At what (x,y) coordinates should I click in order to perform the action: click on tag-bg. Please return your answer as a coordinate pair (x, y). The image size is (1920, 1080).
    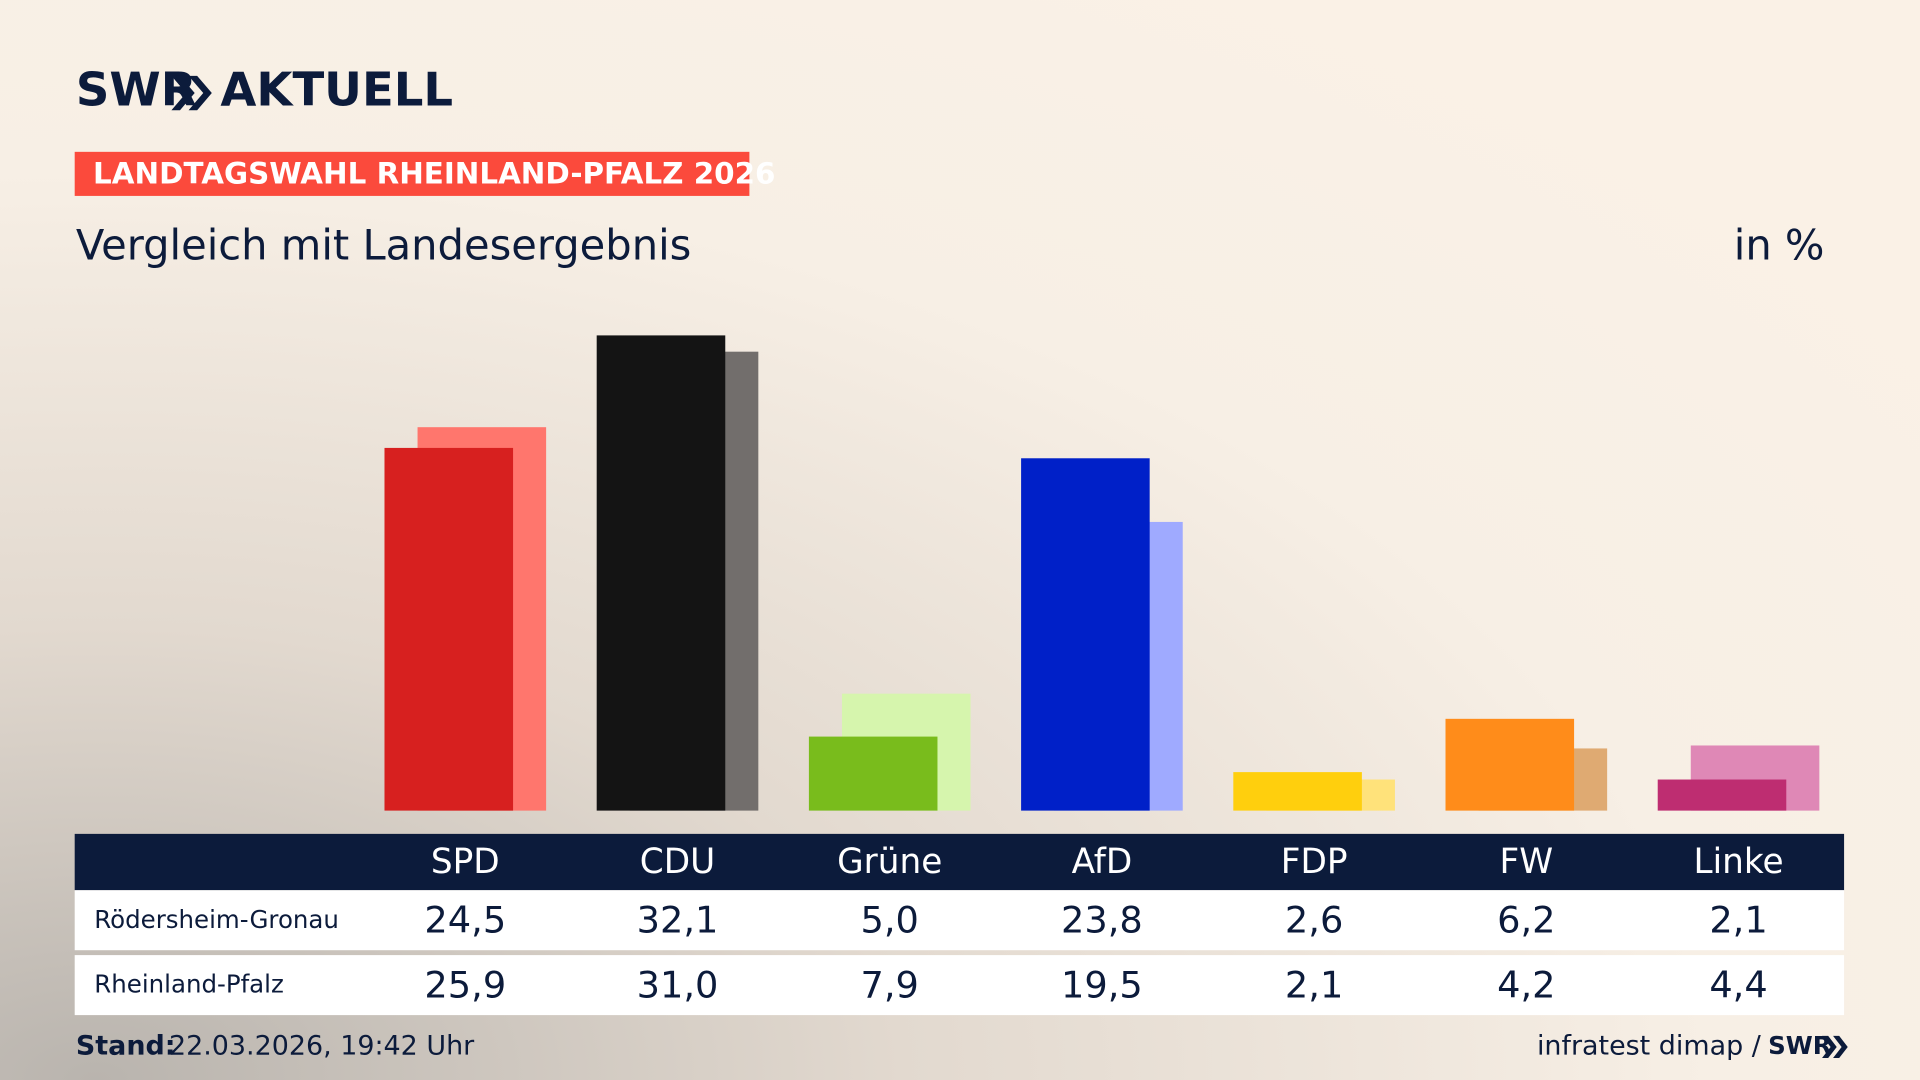
    Looking at the image, I should click on (412, 173).